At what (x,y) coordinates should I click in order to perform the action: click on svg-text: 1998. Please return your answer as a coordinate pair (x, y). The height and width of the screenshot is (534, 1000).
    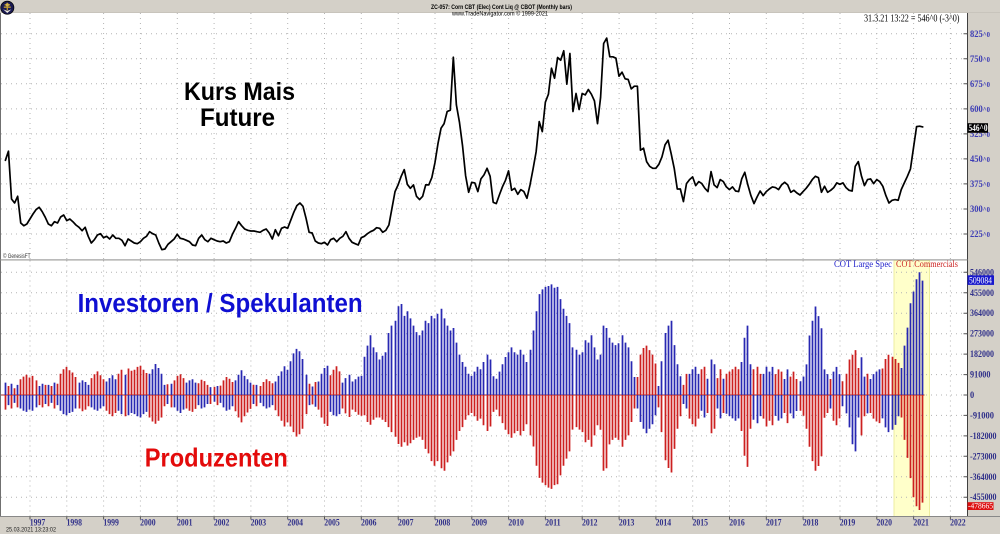
    Looking at the image, I should click on (75, 524).